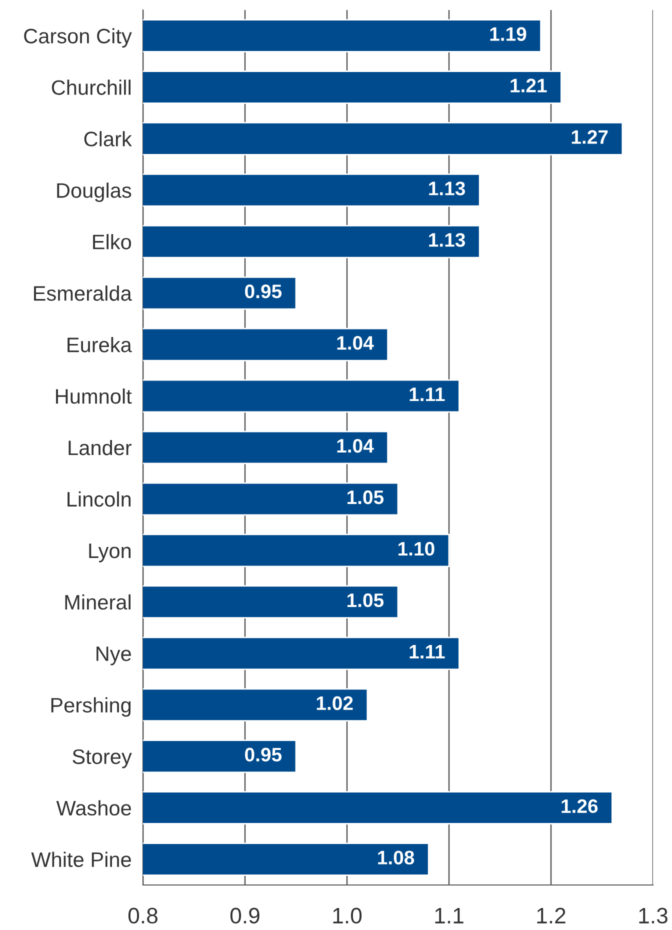 The height and width of the screenshot is (930, 672). What do you see at coordinates (83, 293) in the screenshot?
I see `y-tick-label: Esmeralda` at bounding box center [83, 293].